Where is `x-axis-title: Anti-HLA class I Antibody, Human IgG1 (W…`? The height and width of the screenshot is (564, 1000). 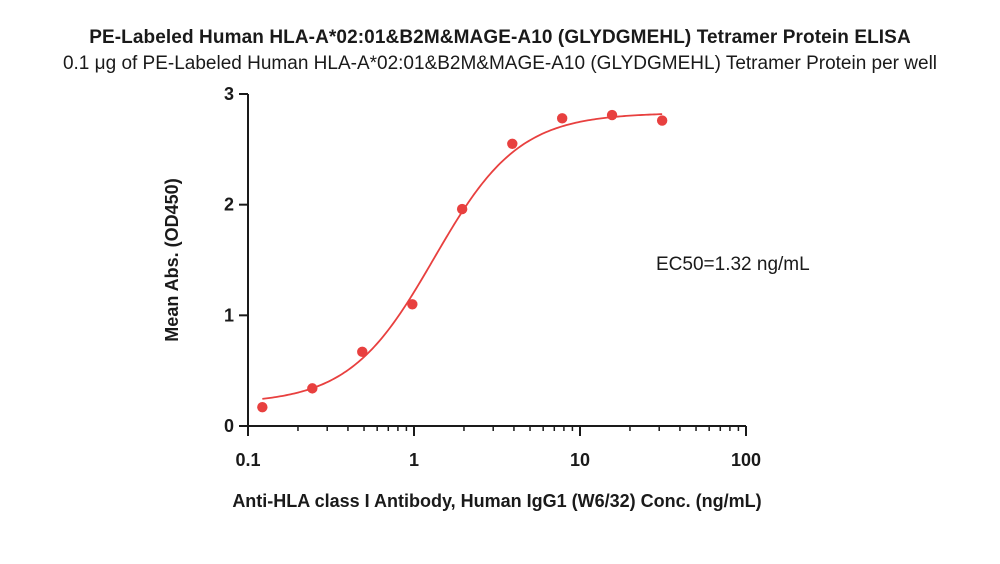
x-axis-title: Anti-HLA class I Antibody, Human IgG1 (W… is located at coordinates (496, 501).